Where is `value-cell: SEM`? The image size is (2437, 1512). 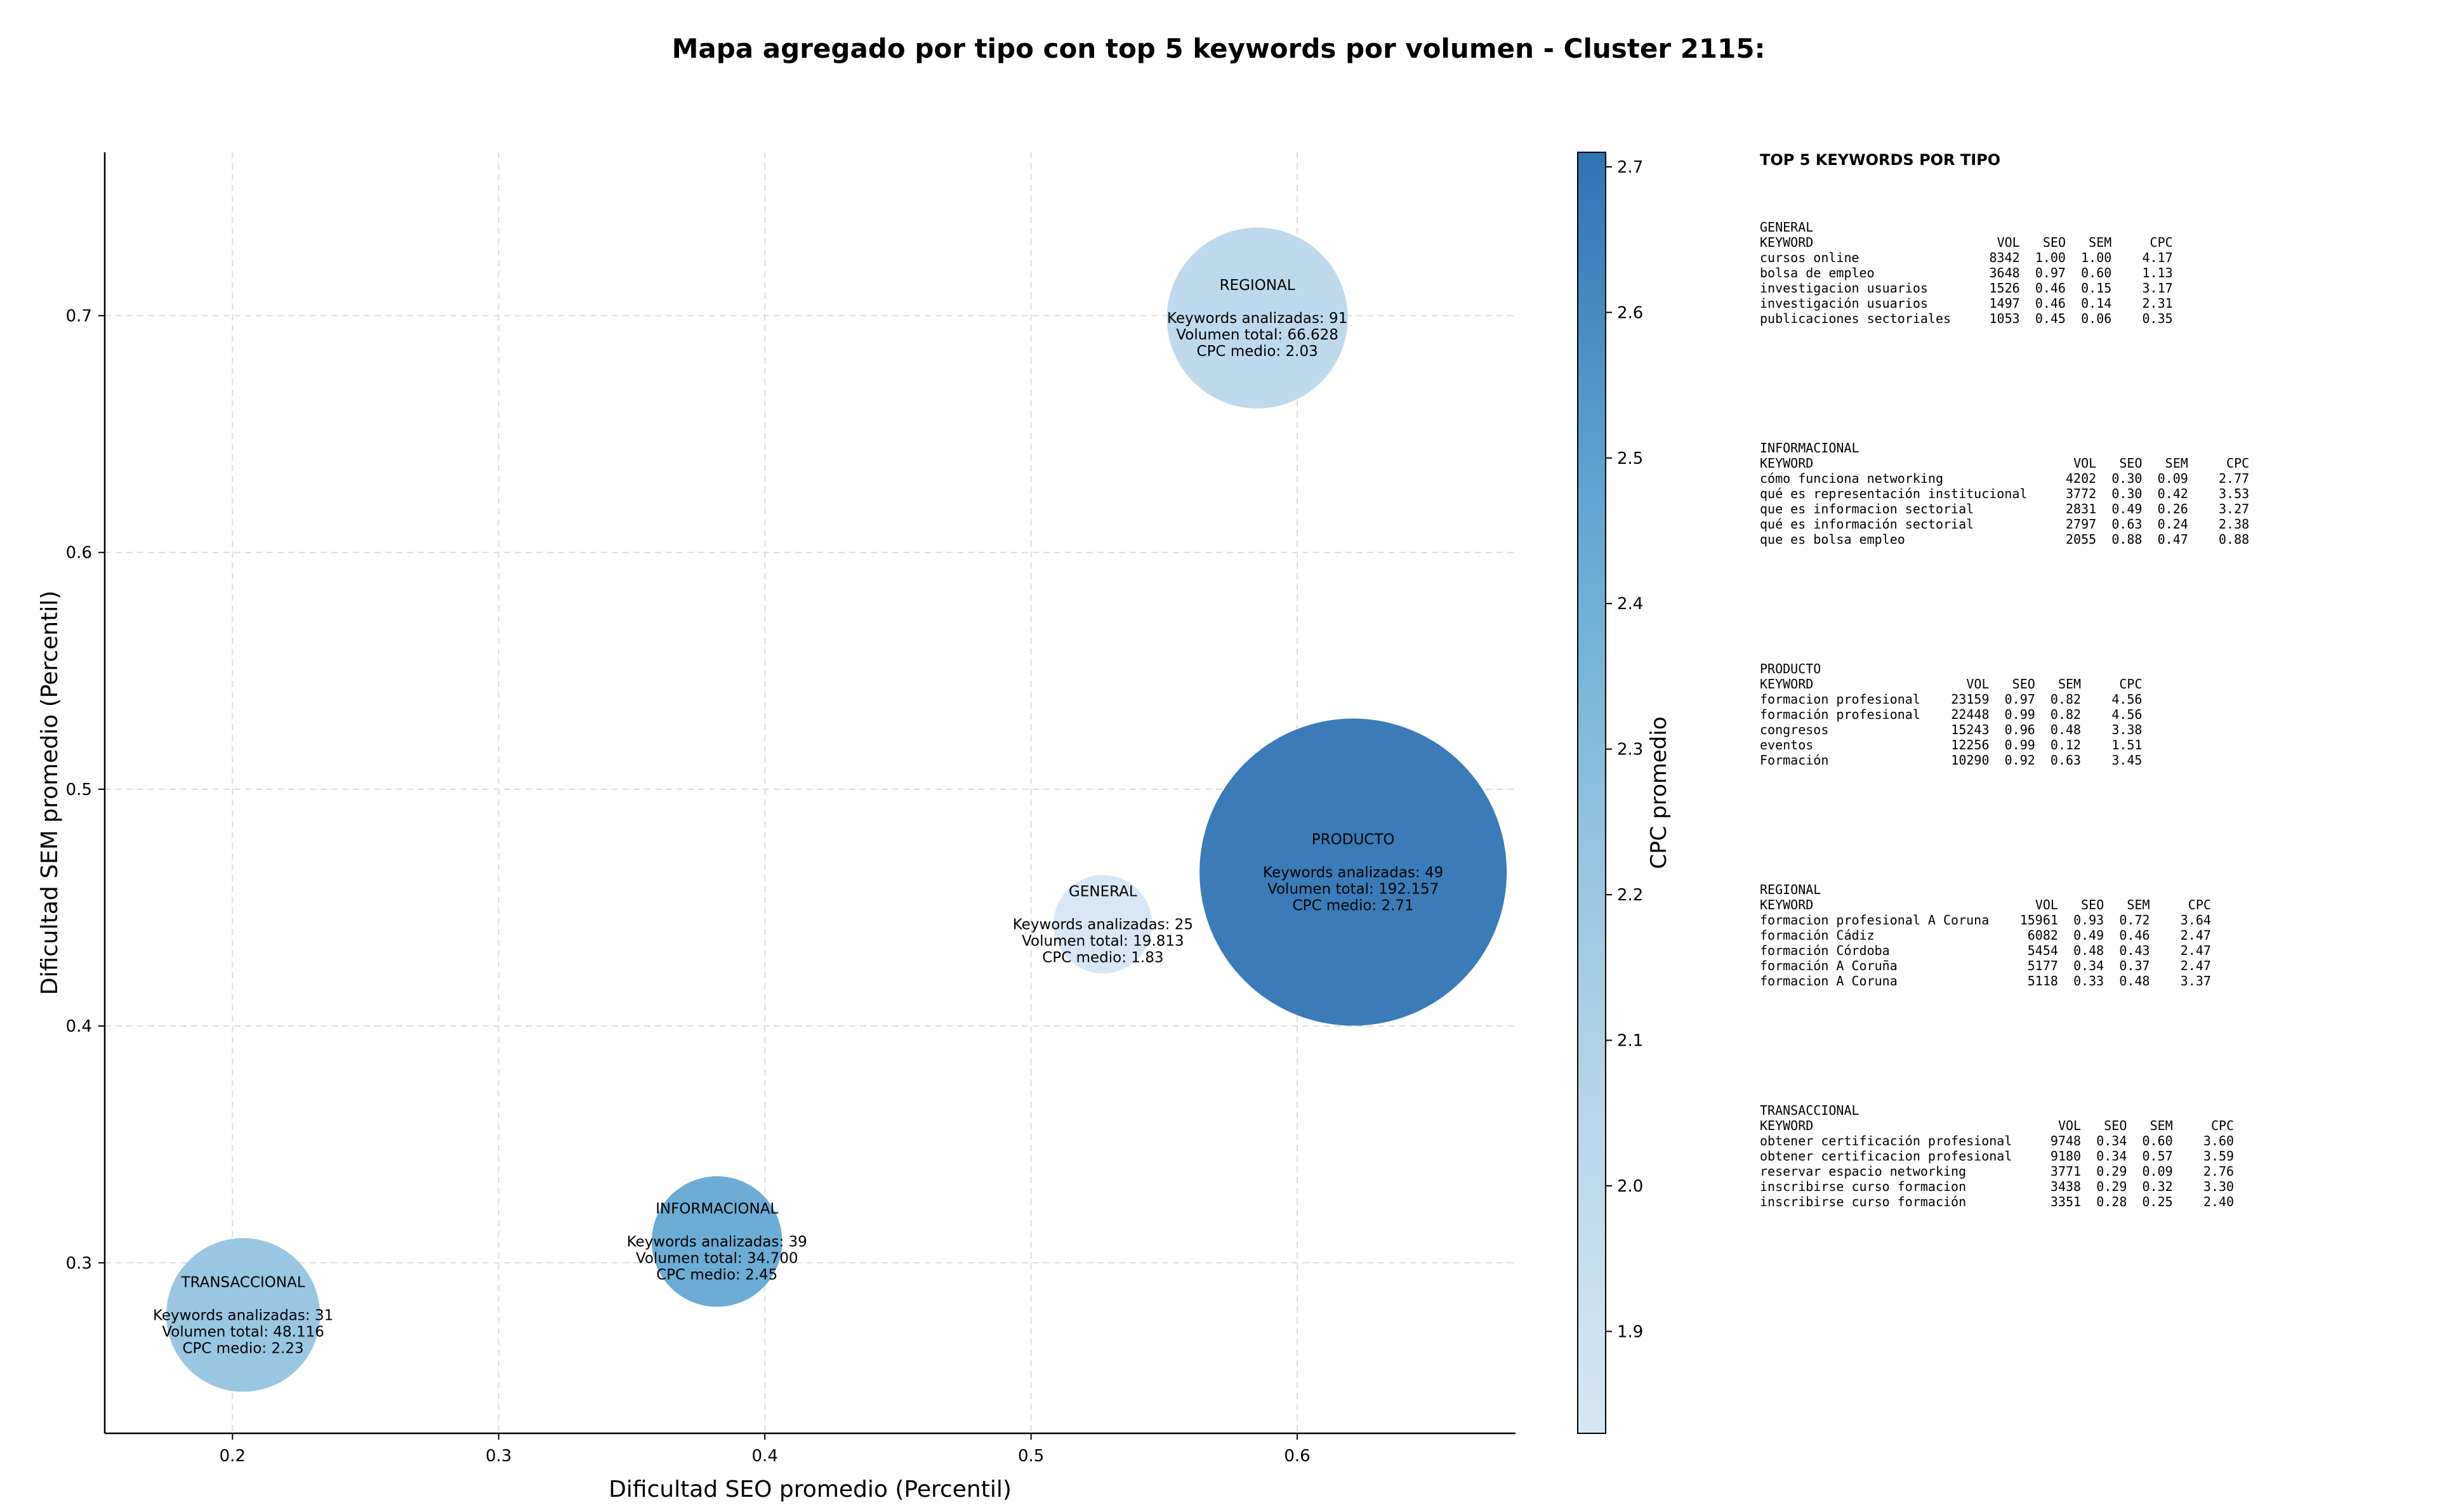
value-cell: SEM is located at coordinates (2069, 684).